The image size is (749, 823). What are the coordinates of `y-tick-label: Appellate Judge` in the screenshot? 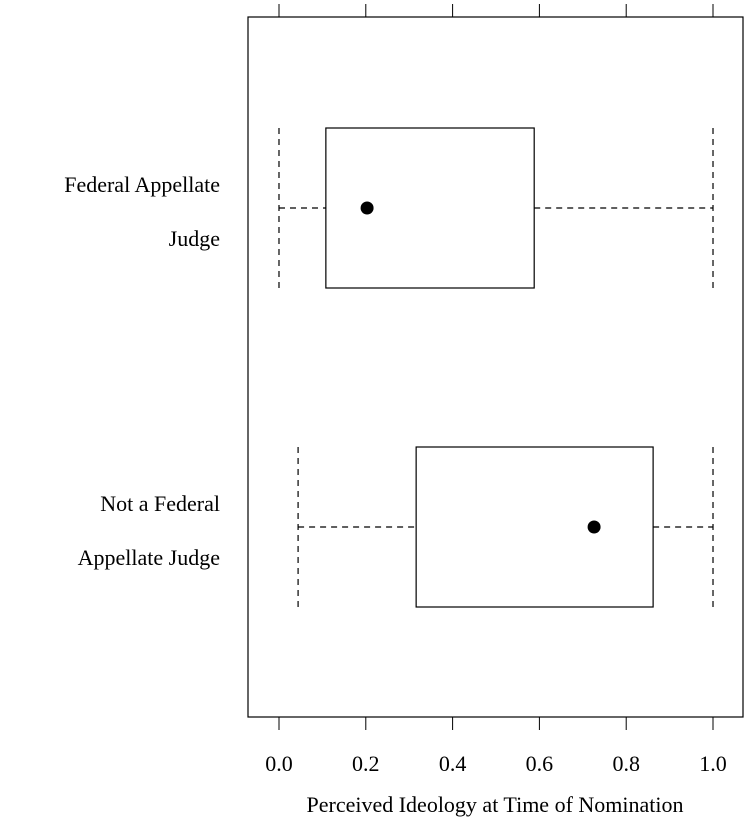 It's located at (149, 557).